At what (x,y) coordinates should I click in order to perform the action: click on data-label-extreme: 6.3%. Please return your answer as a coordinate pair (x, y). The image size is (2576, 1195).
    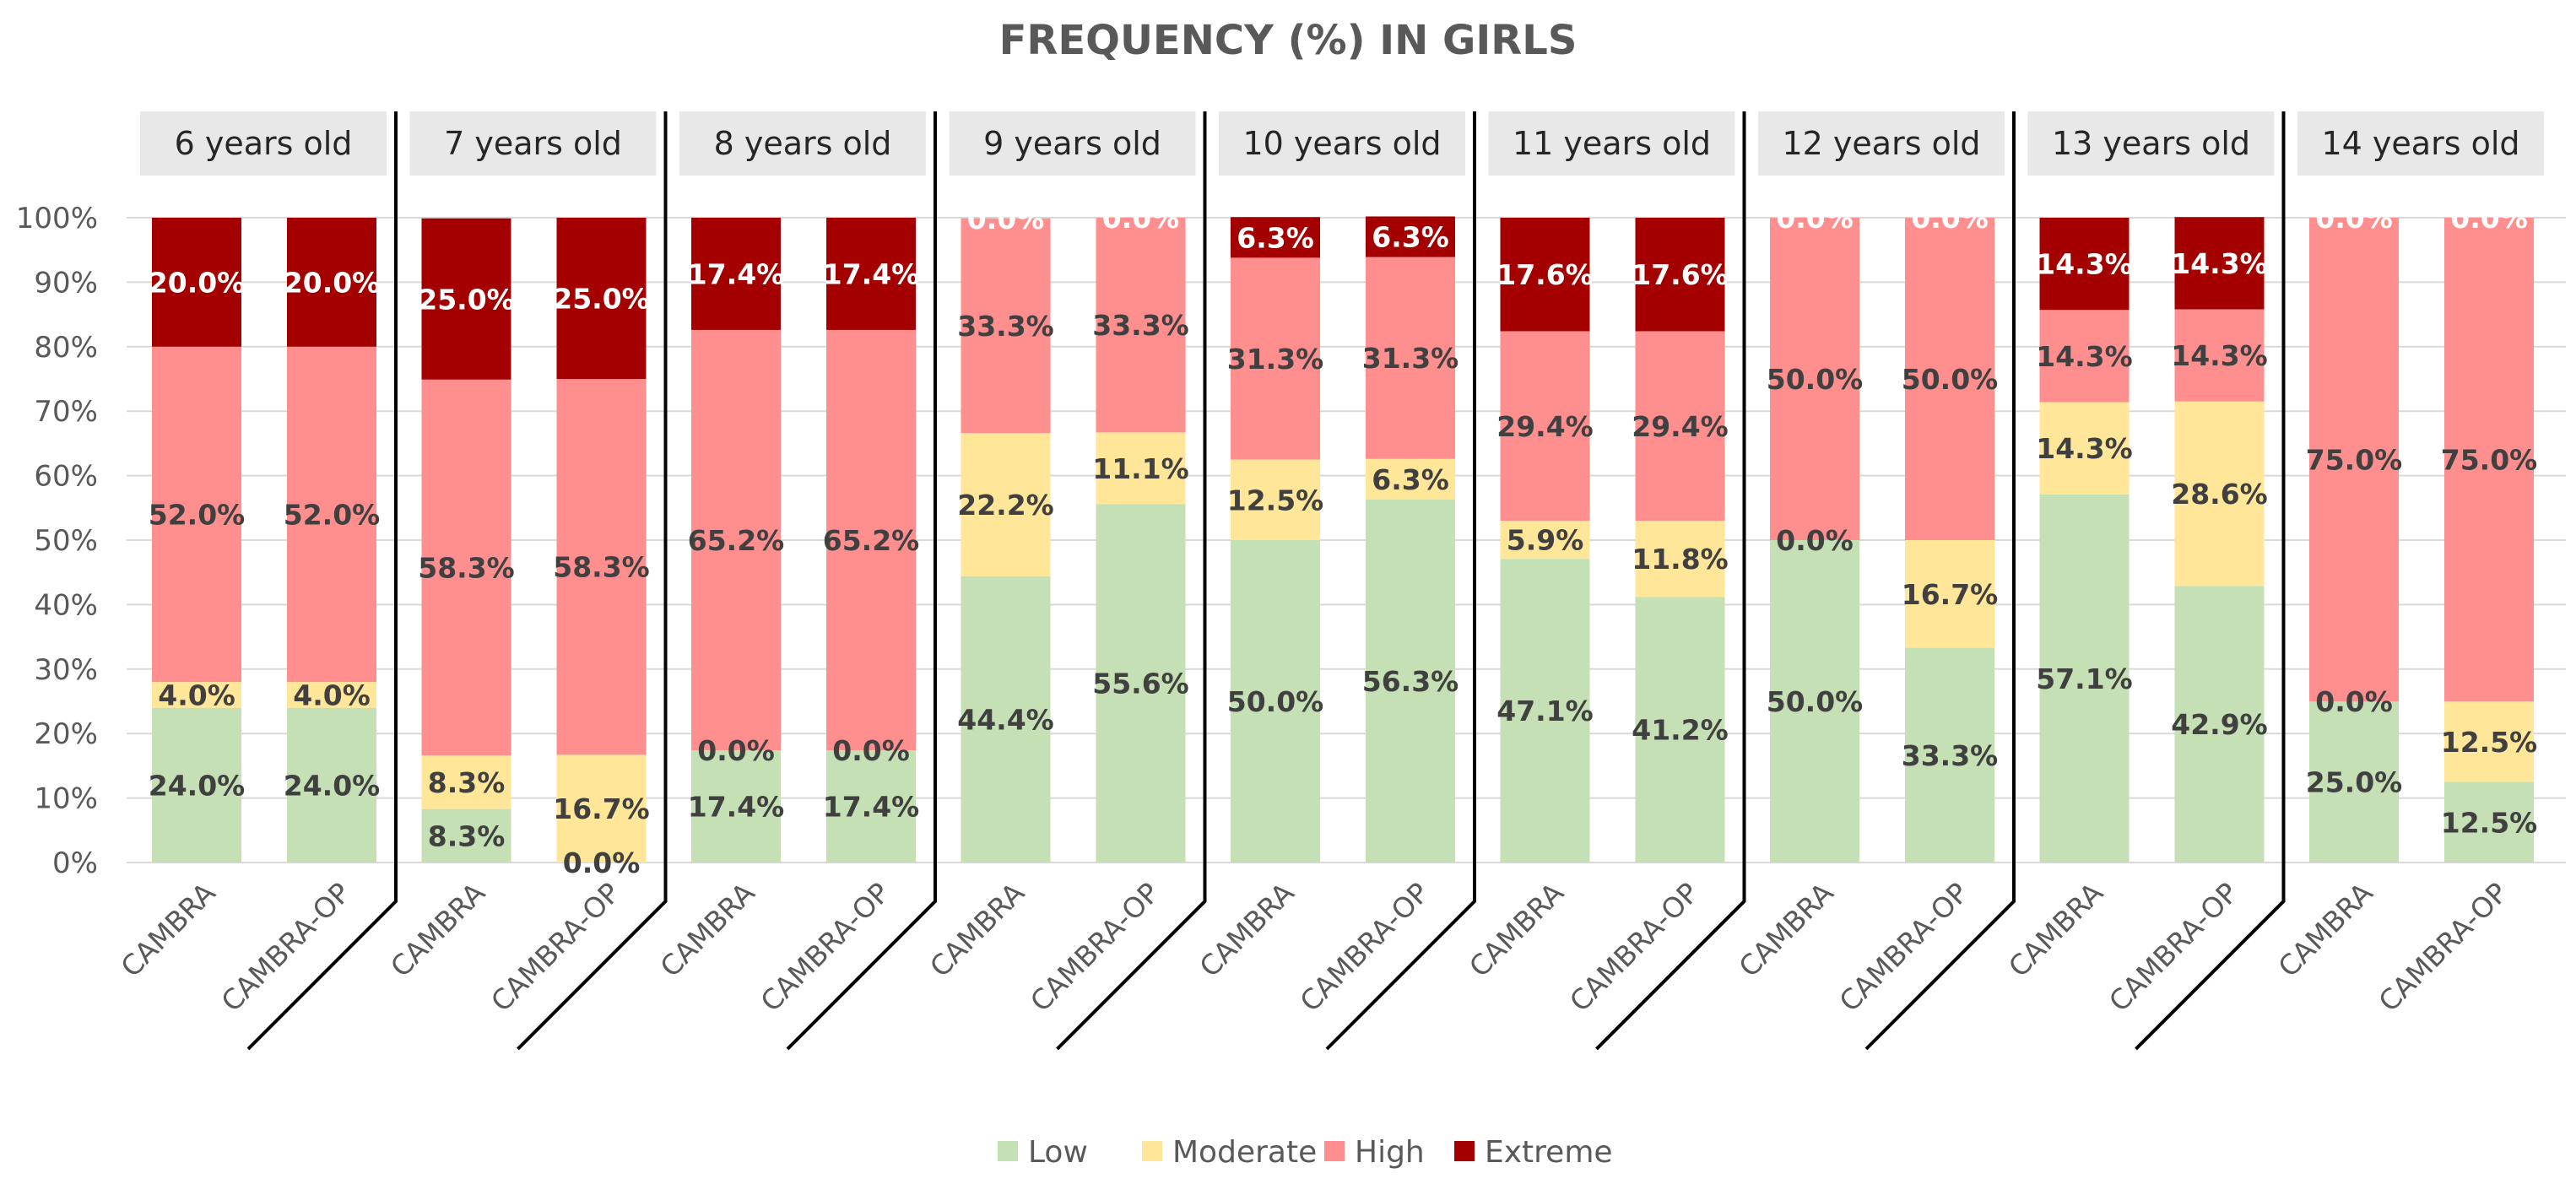
    Looking at the image, I should click on (1410, 237).